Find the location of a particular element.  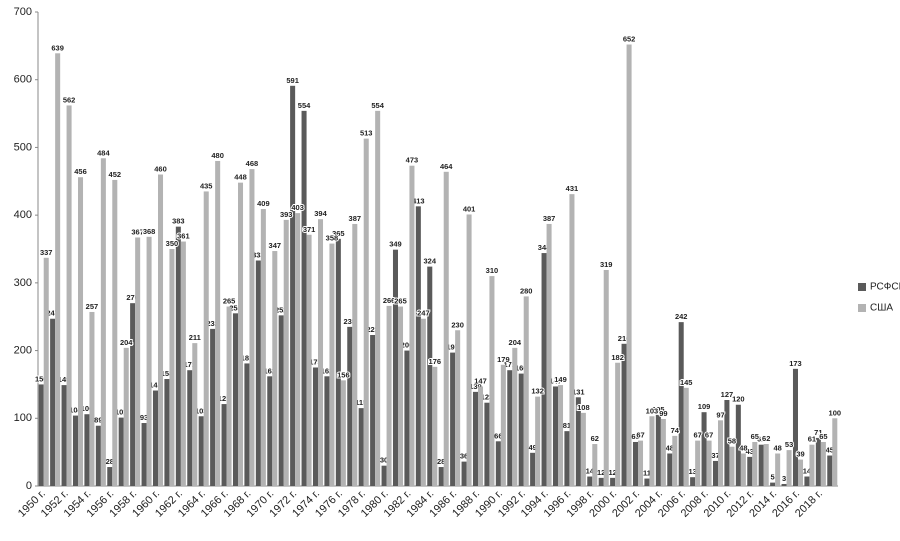

data-label: 255 is located at coordinates (235, 307).